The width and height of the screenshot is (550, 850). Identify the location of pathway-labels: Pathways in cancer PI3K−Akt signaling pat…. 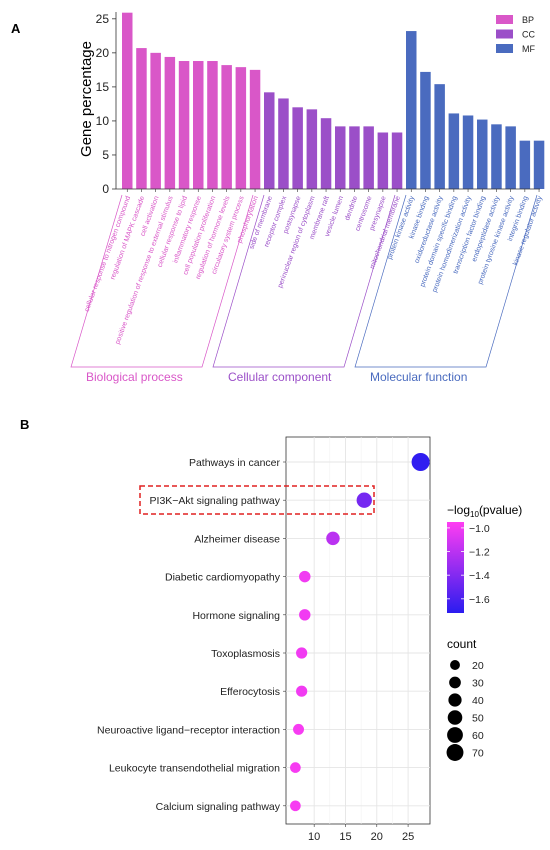
(191, 635).